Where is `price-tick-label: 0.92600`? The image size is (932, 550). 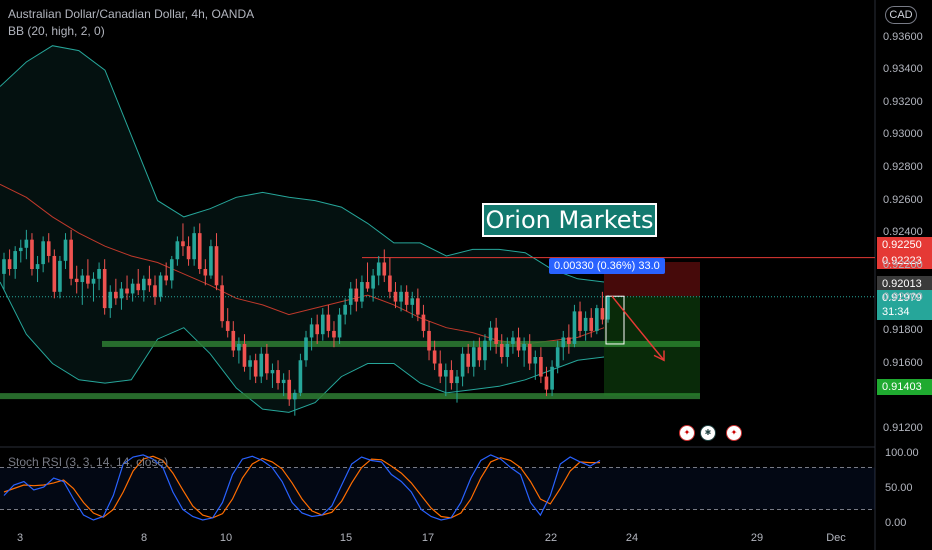
price-tick-label: 0.92600 is located at coordinates (903, 199).